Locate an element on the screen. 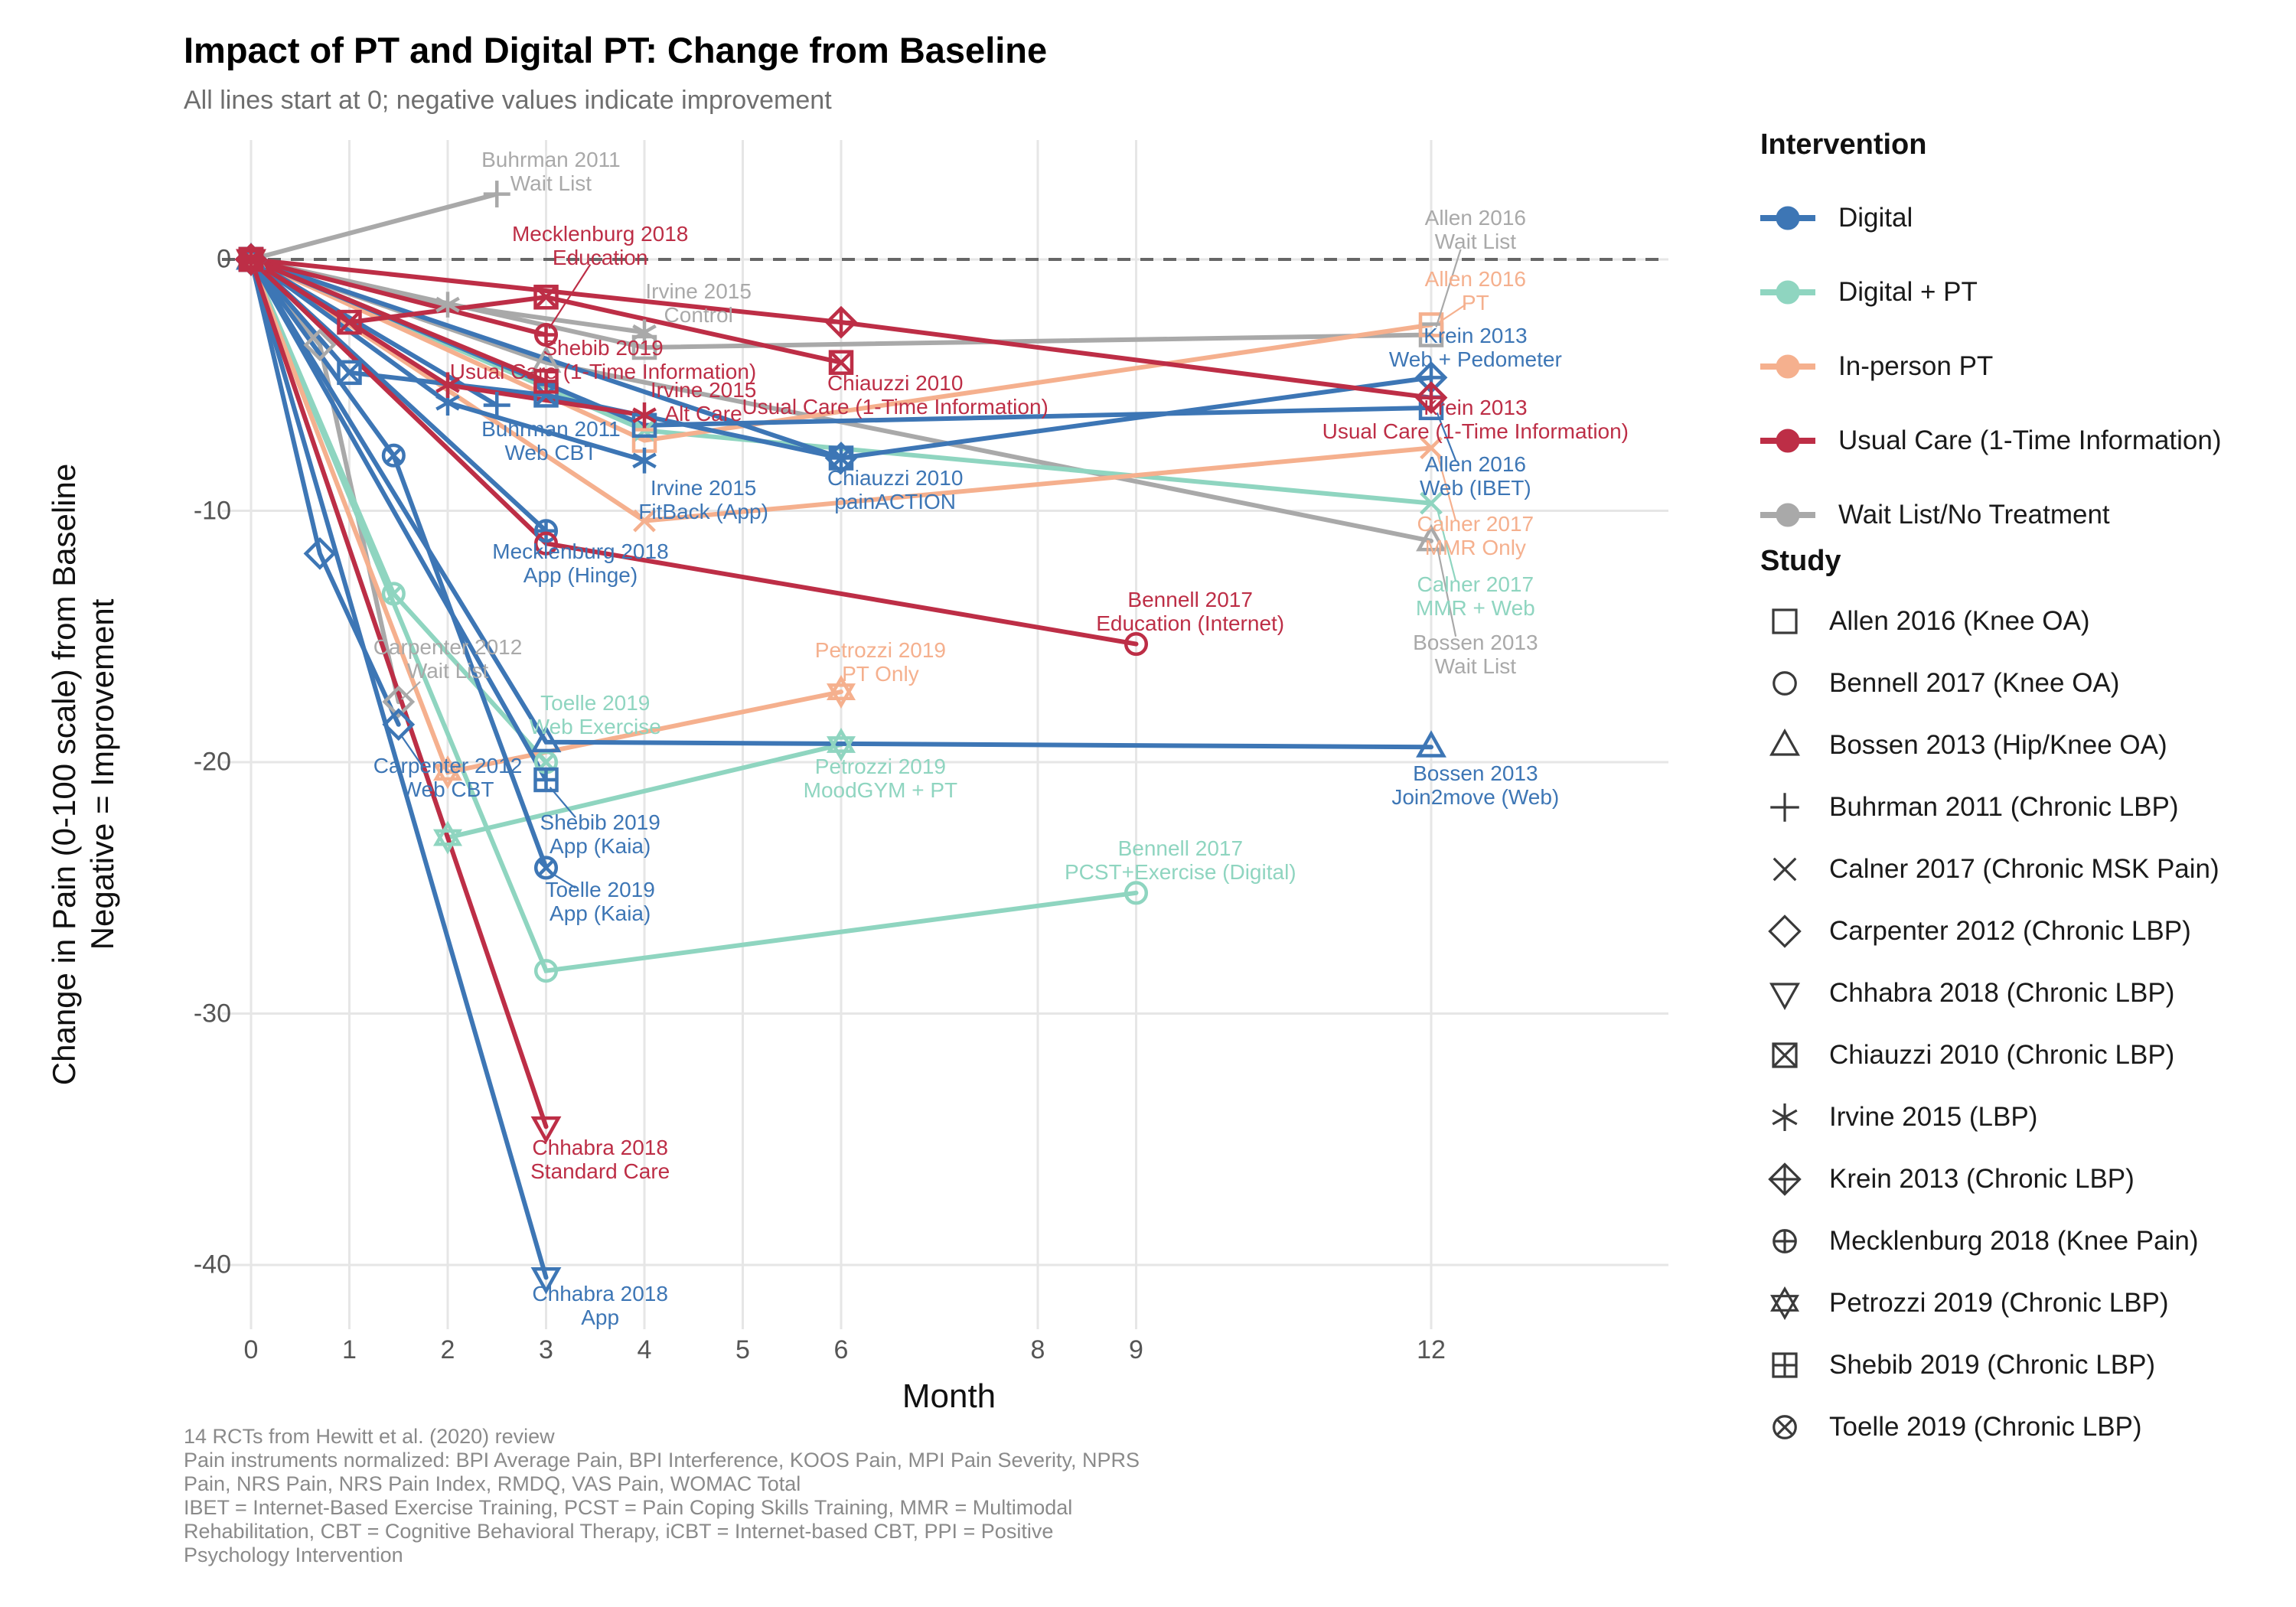 The width and height of the screenshot is (2296, 1607). legend-label-buhrman: Buhrman 2011 (Chronic LBP) is located at coordinates (2004, 807).